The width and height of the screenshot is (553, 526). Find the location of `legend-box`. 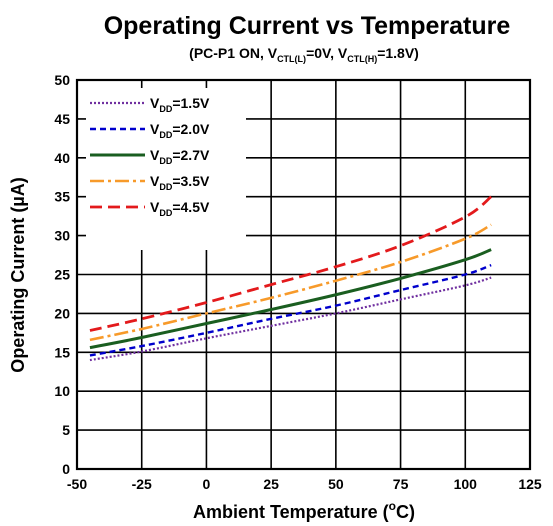

legend-box is located at coordinates (166, 169).